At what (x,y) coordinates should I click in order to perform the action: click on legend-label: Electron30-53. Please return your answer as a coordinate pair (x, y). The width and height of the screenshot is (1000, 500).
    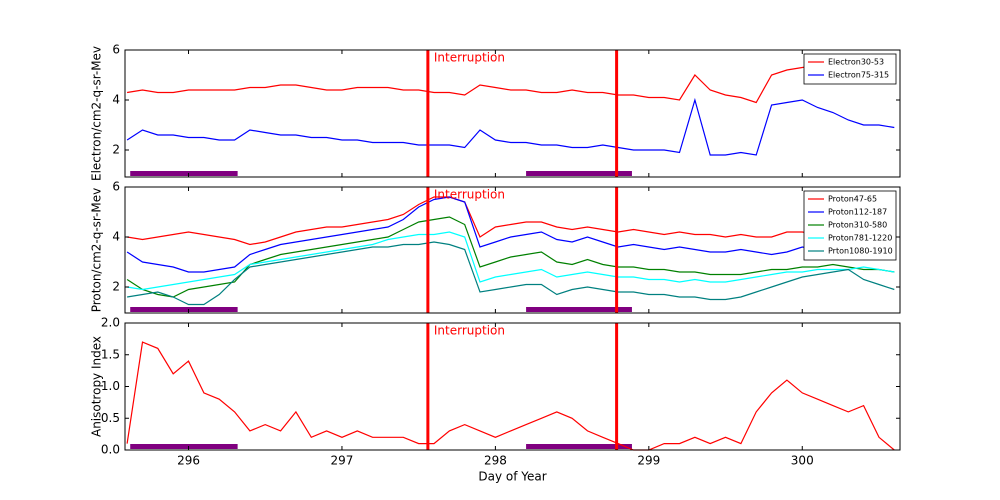
    Looking at the image, I should click on (856, 62).